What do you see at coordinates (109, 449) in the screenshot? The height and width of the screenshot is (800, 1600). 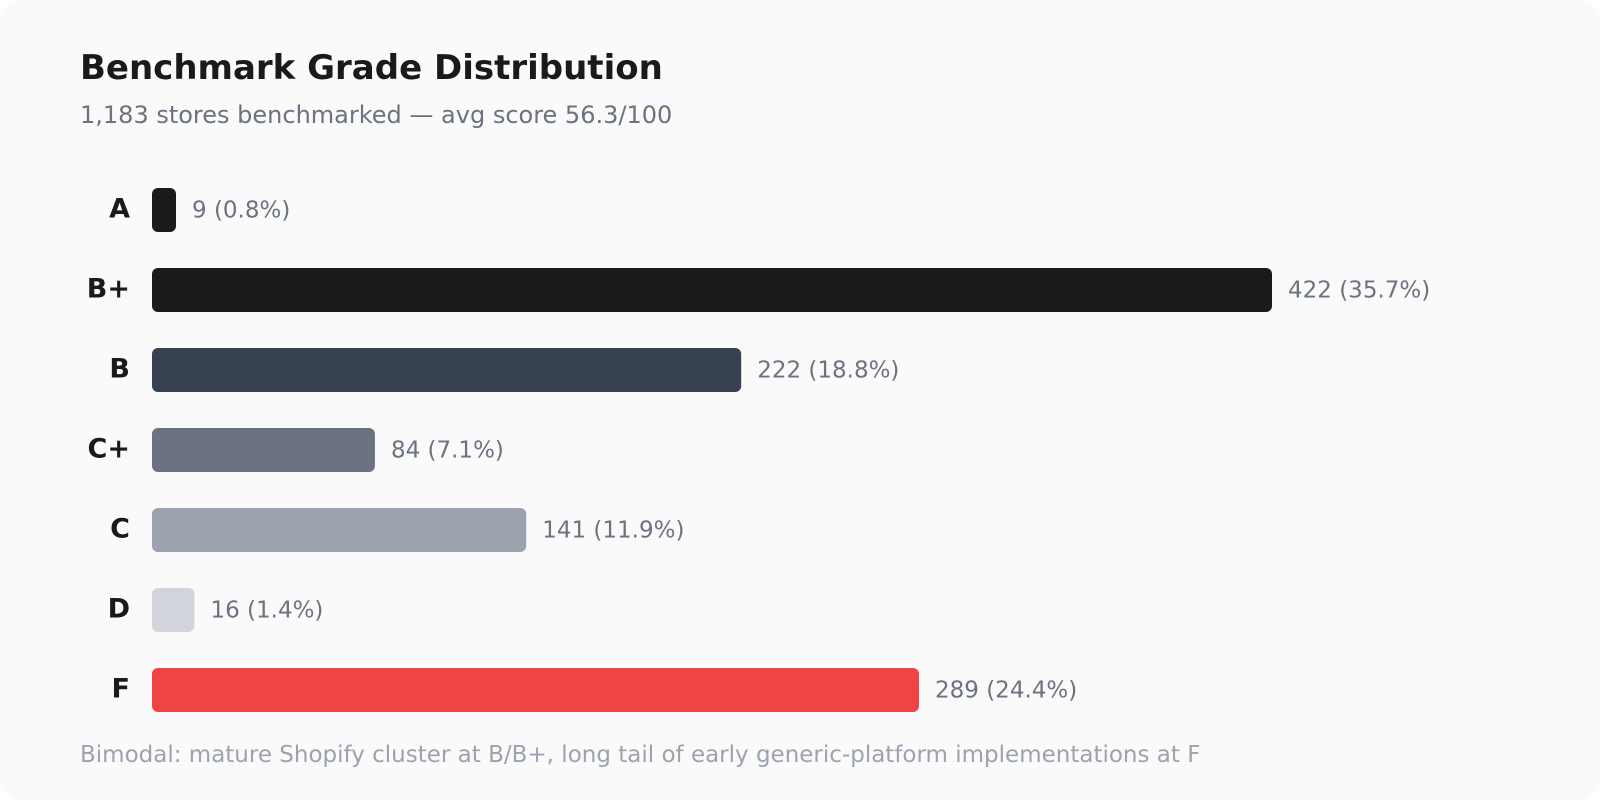 I see `grade-label-3: C+` at bounding box center [109, 449].